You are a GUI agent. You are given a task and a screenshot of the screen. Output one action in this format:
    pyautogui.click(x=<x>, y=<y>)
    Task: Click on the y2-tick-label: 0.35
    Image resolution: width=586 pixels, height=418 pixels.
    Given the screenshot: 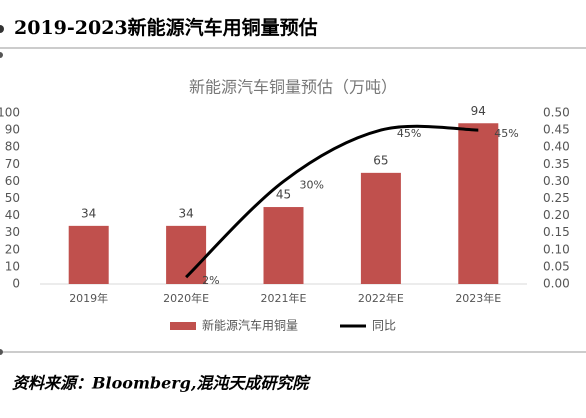 What is the action you would take?
    pyautogui.click(x=556, y=164)
    